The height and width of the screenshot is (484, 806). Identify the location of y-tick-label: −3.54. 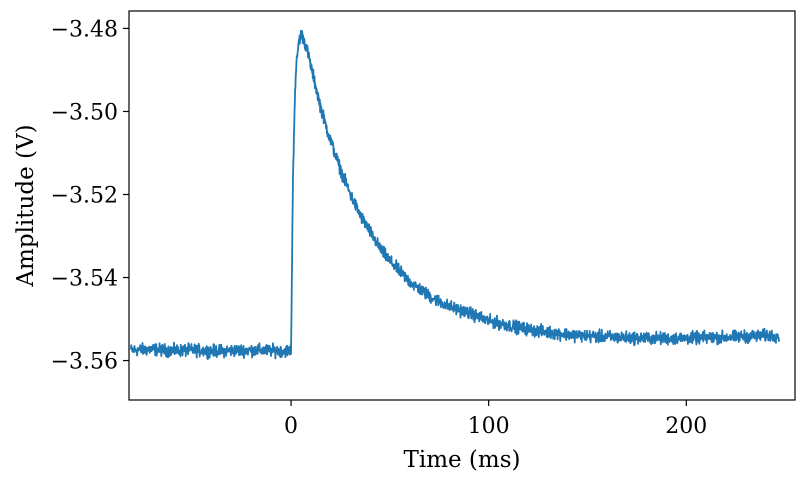
(84, 279).